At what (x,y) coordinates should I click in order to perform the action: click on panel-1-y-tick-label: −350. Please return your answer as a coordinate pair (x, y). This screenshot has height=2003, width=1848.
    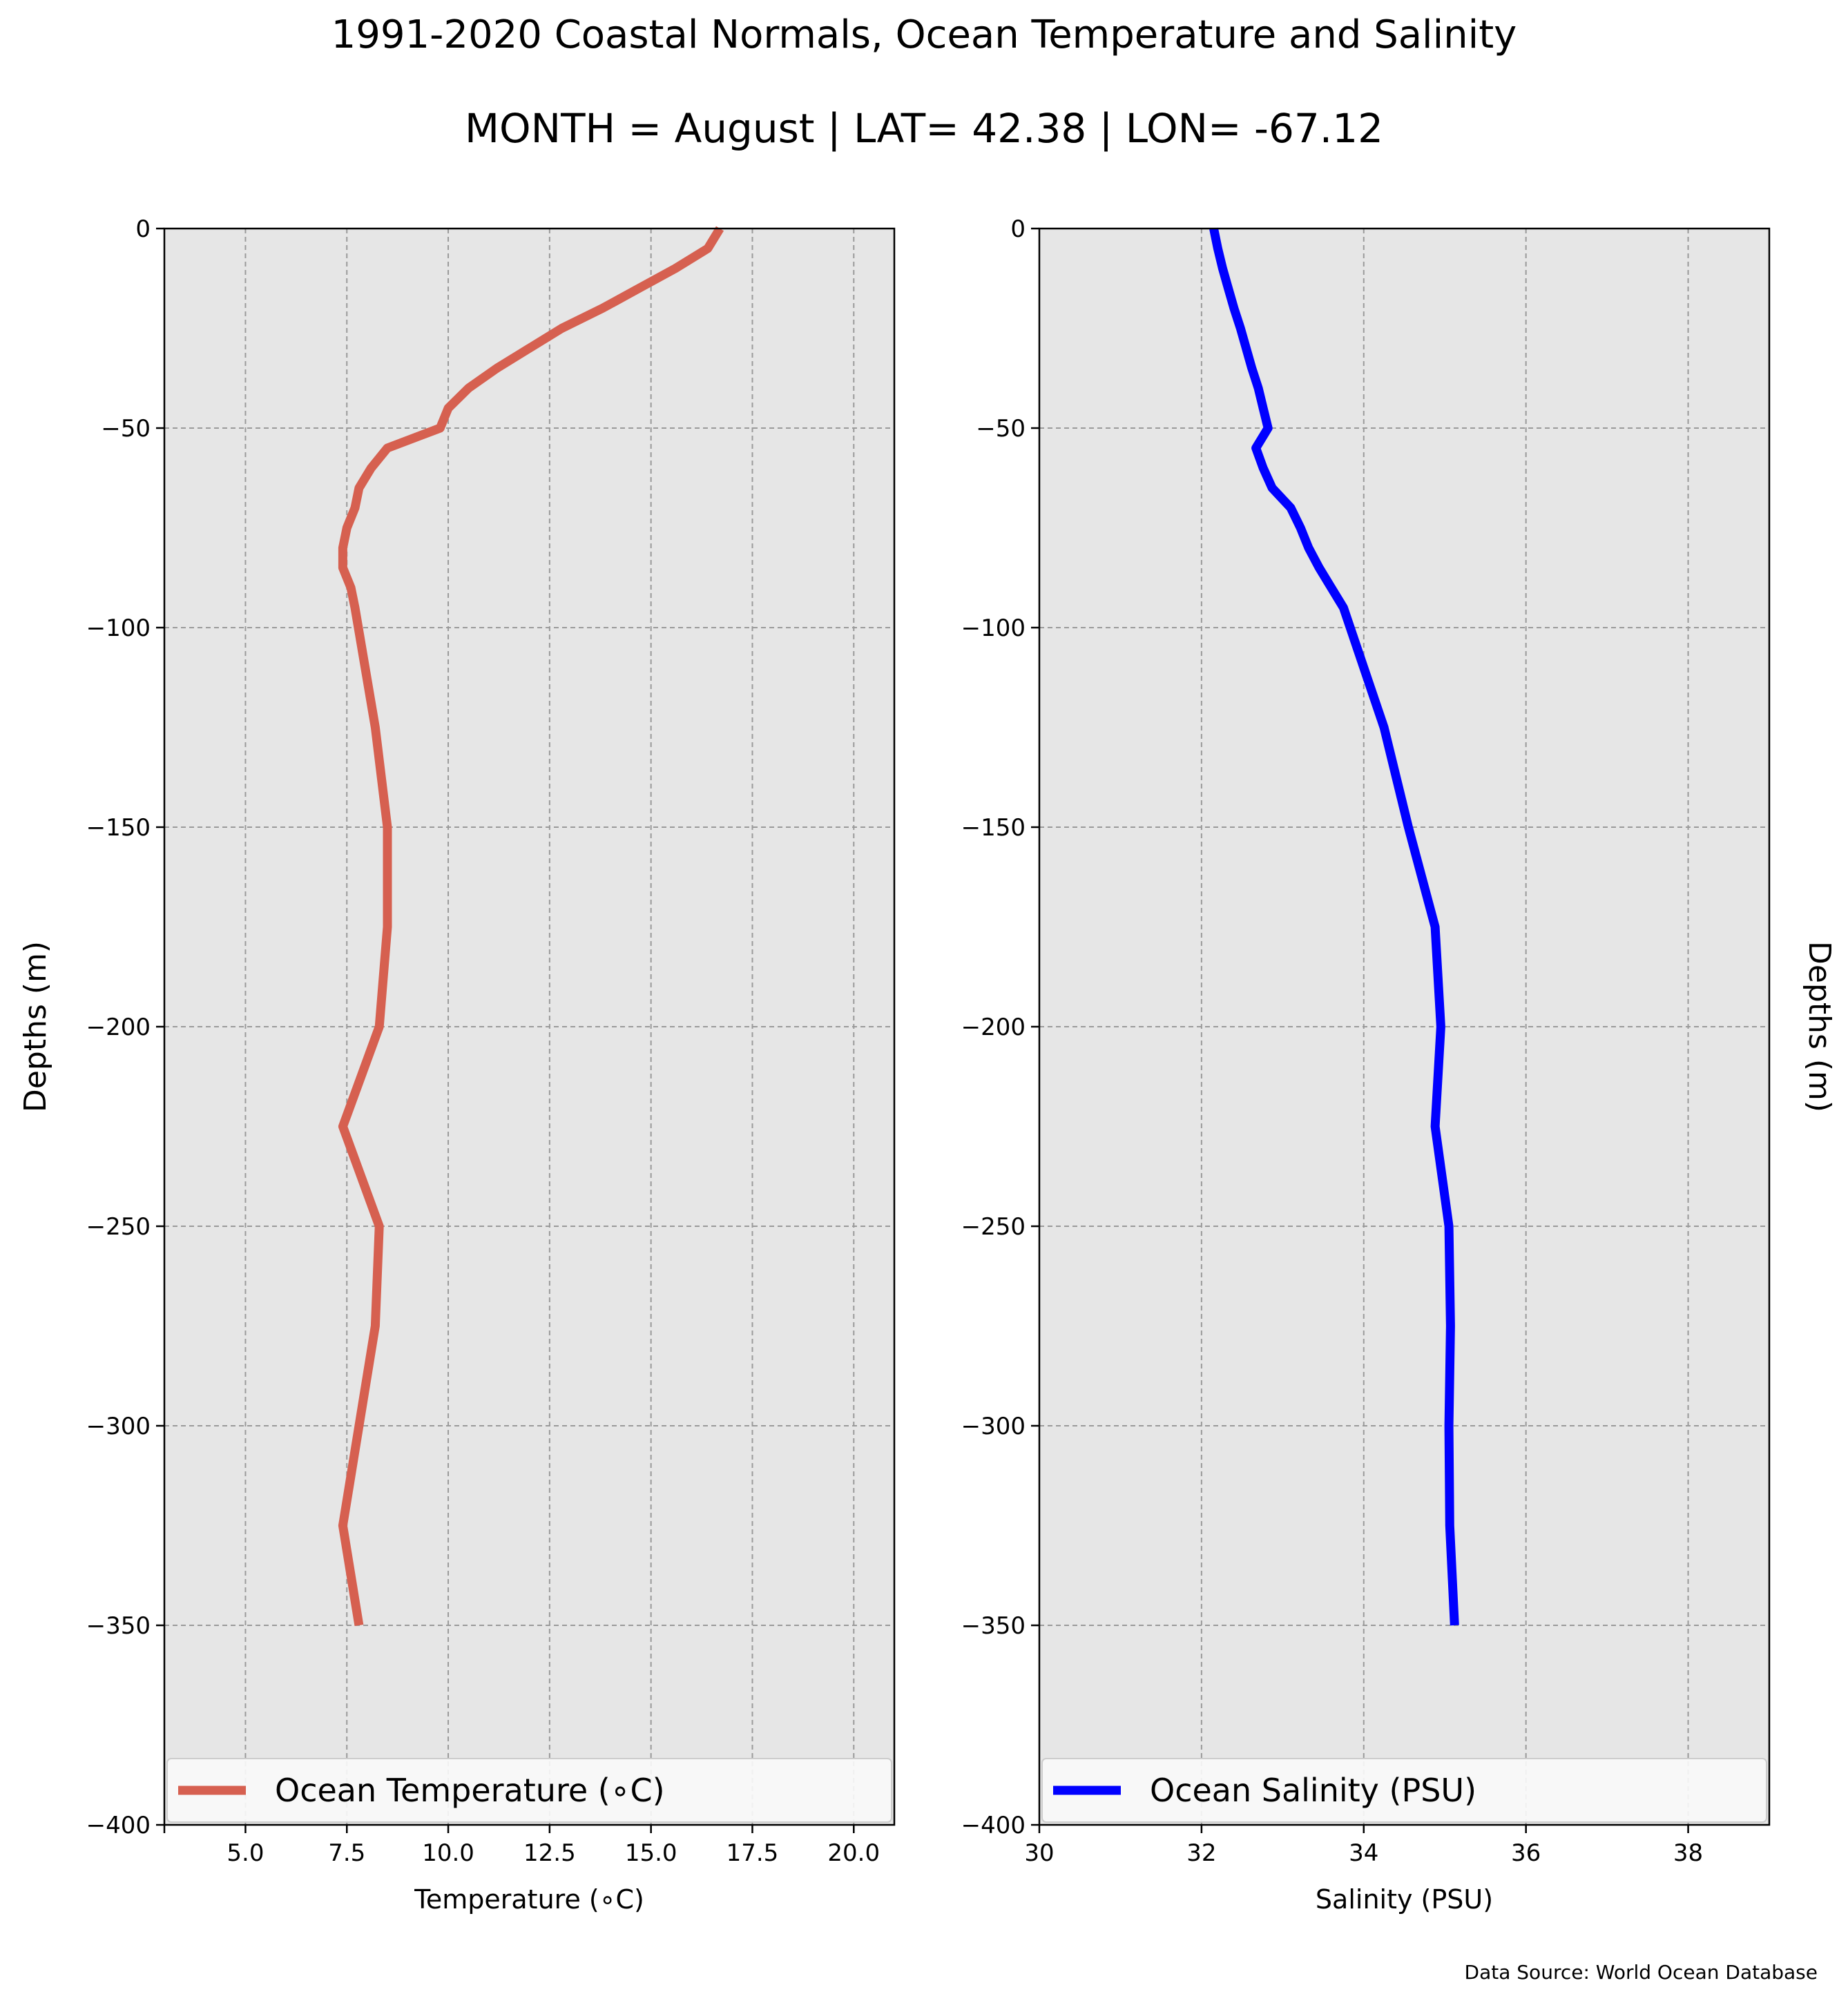
    Looking at the image, I should click on (118, 1626).